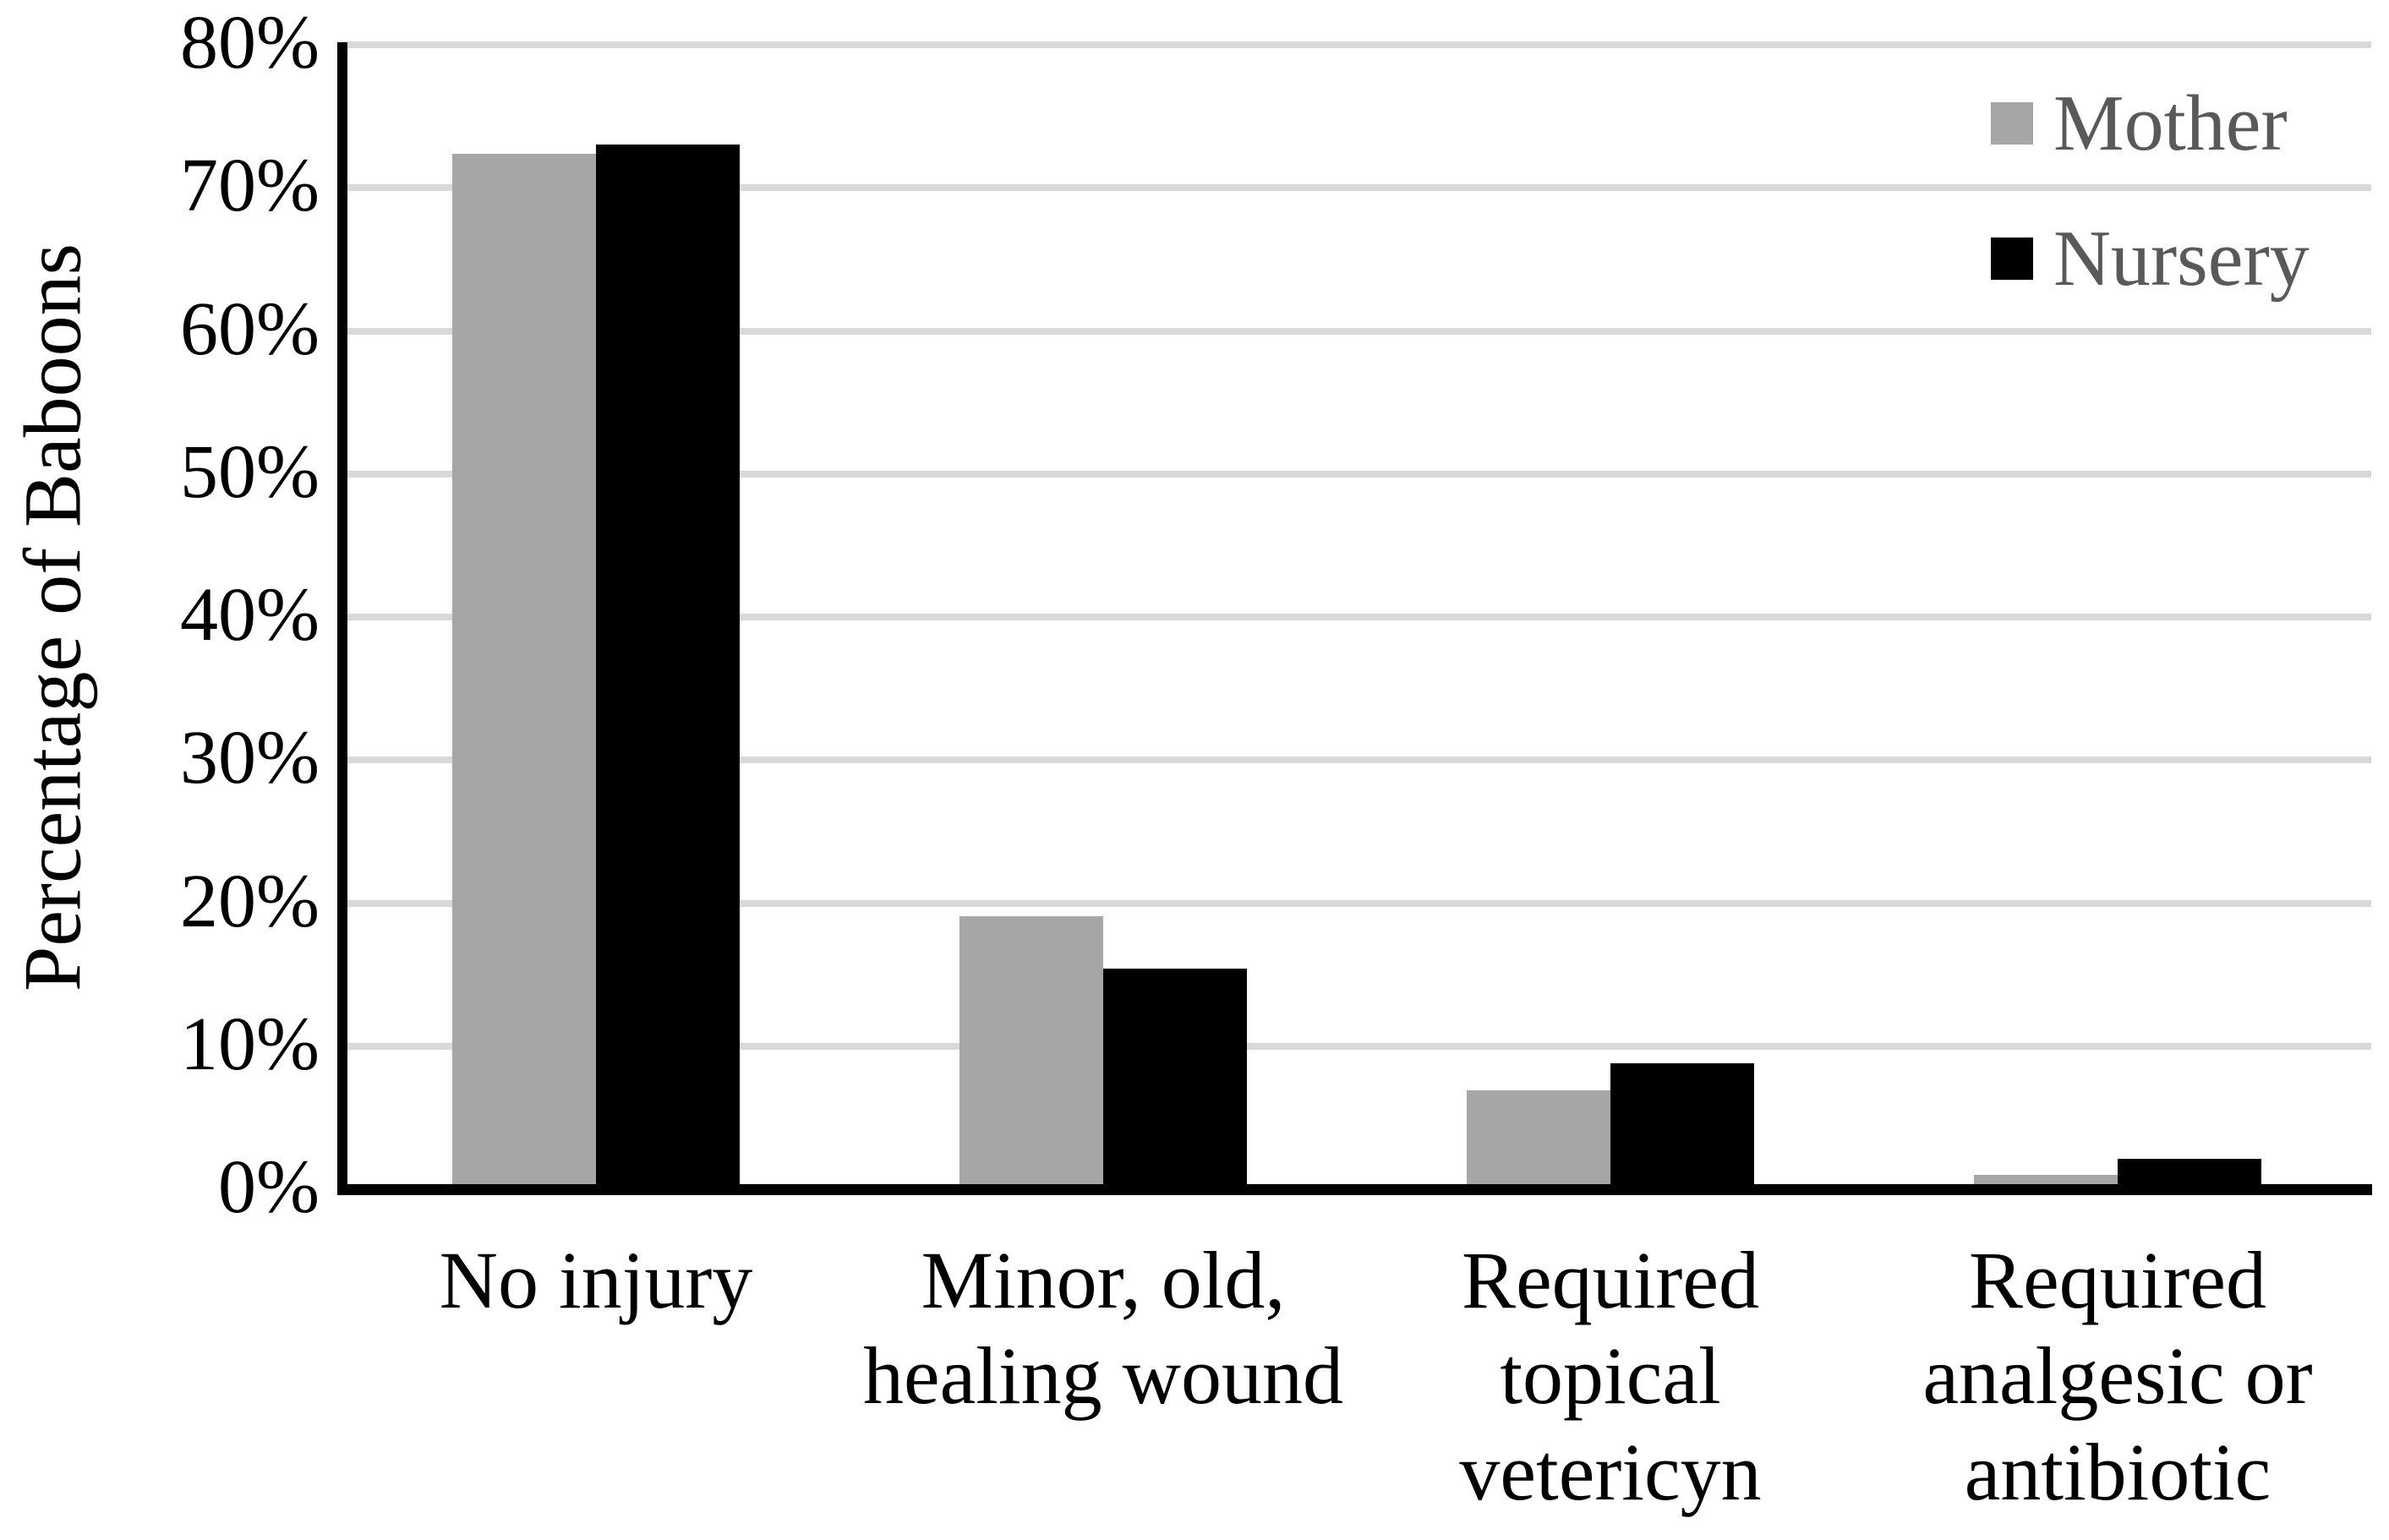 The image size is (2389, 1540). What do you see at coordinates (1610, 1471) in the screenshot?
I see `x-category-label-line: vetericyn` at bounding box center [1610, 1471].